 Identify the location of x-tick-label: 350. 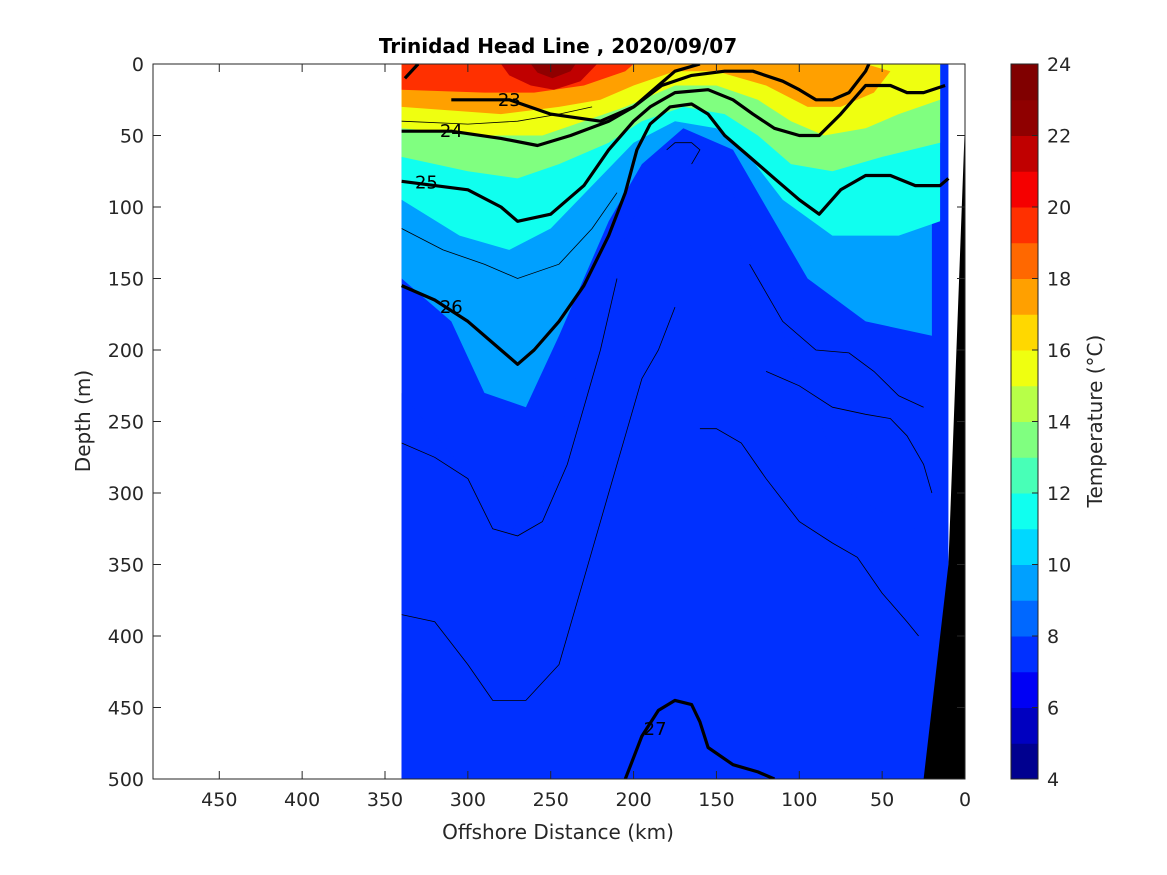
(385, 800).